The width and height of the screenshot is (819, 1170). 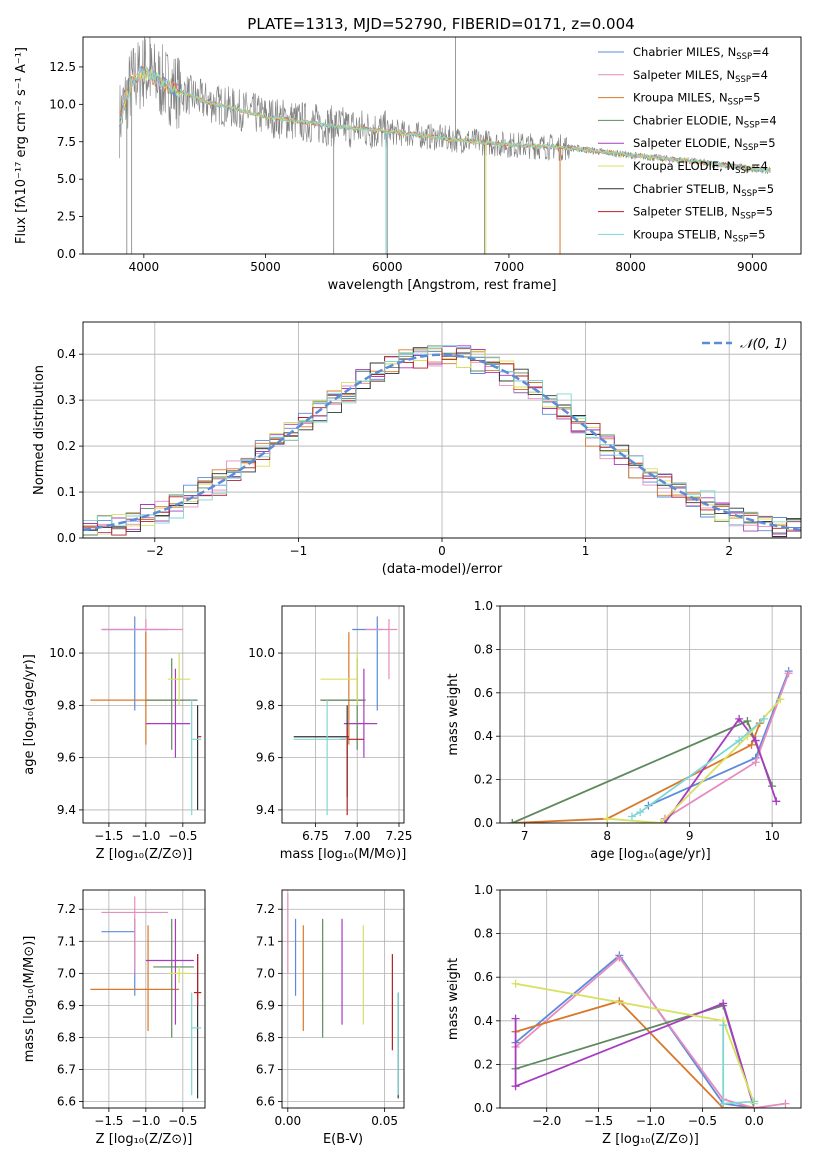 I want to click on y-tick-label: 12.5, so click(x=62, y=67).